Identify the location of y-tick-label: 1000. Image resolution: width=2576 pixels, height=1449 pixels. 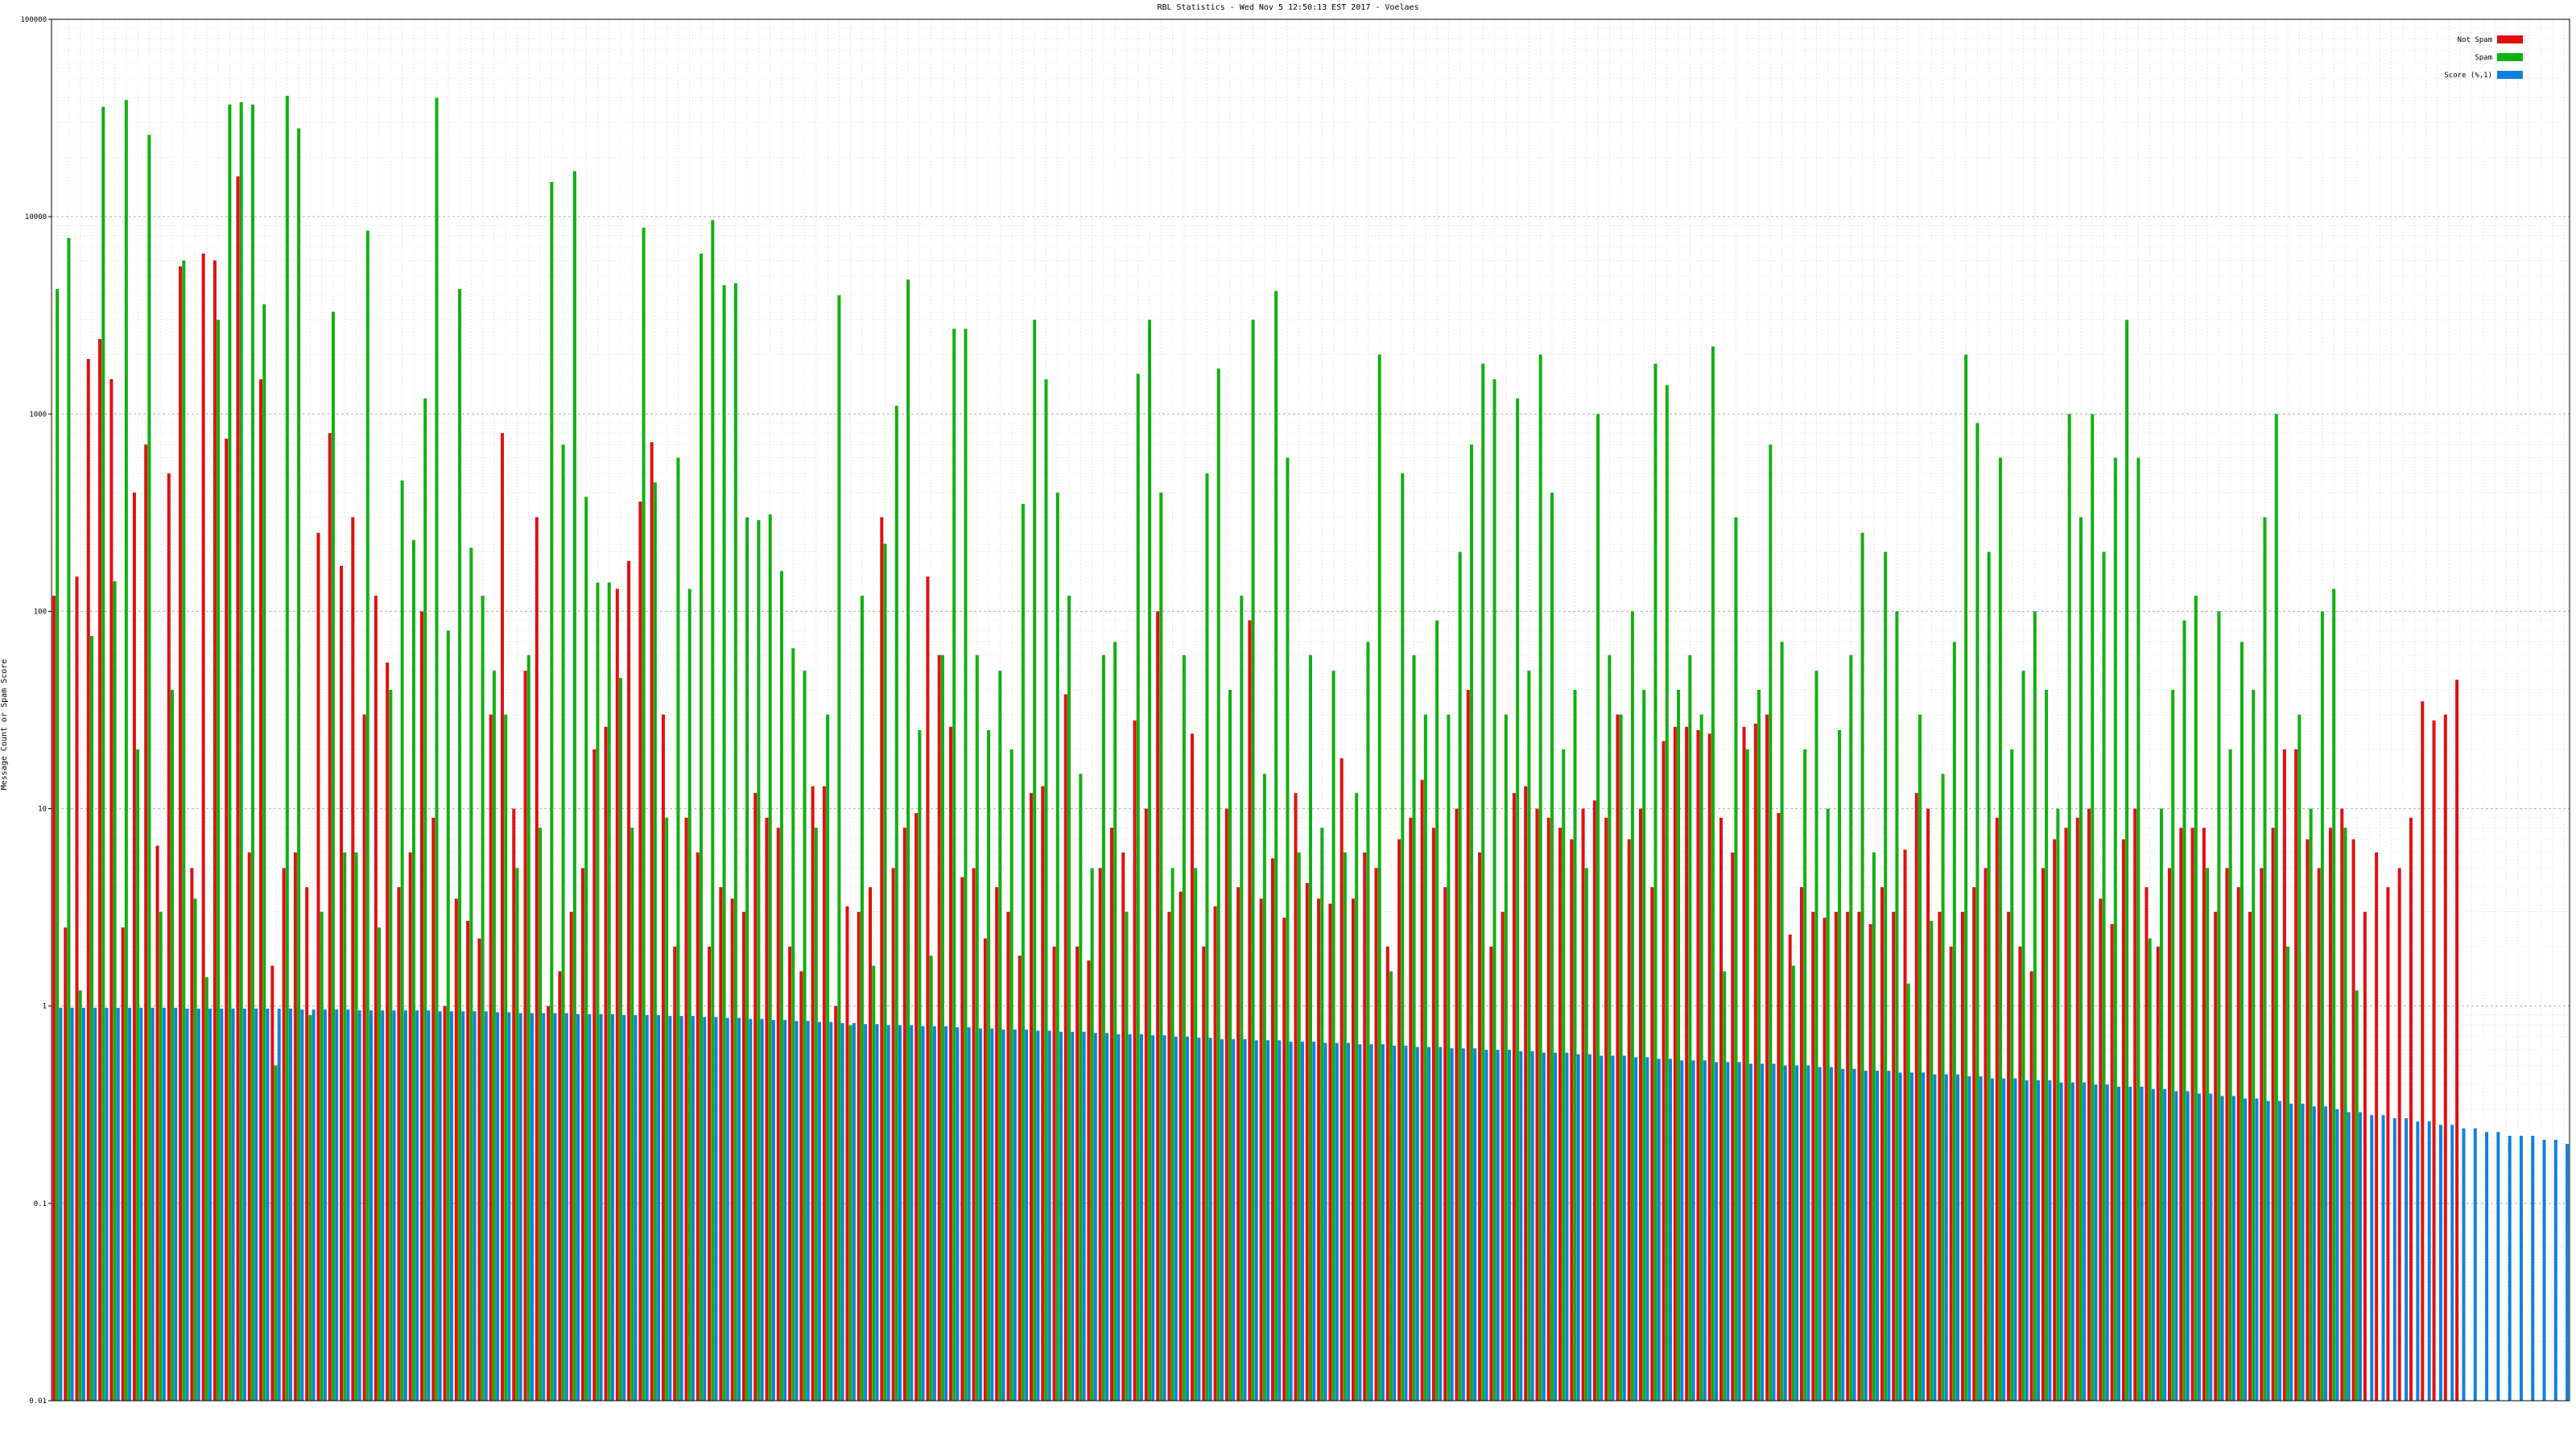
(38, 415).